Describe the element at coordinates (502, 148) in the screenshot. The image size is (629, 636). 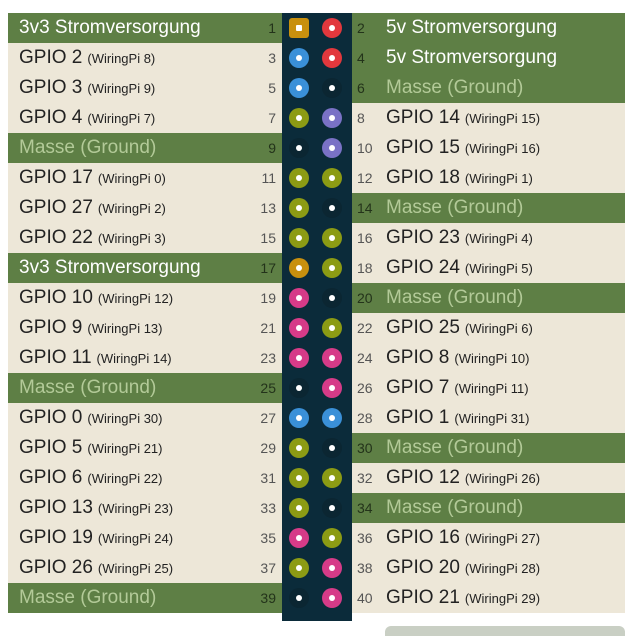
I see `wiringpi-label: (WiringPi 16)` at that location.